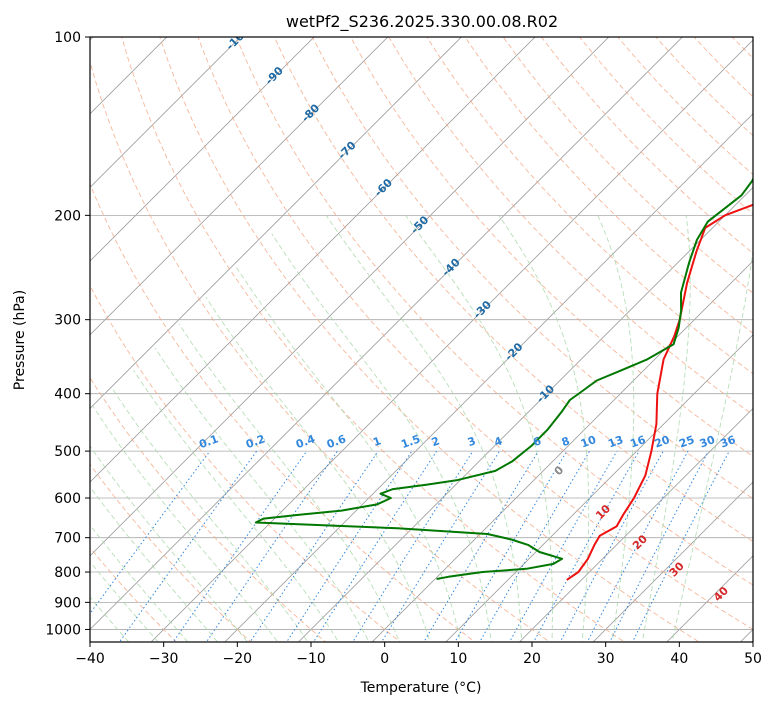  I want to click on y-tick-label: 900, so click(67, 603).